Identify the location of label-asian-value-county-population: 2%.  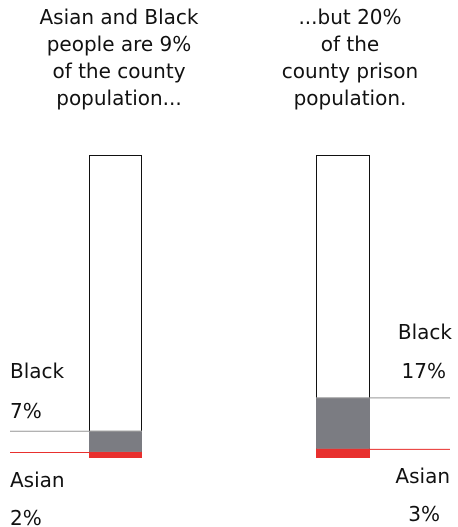
(26, 516).